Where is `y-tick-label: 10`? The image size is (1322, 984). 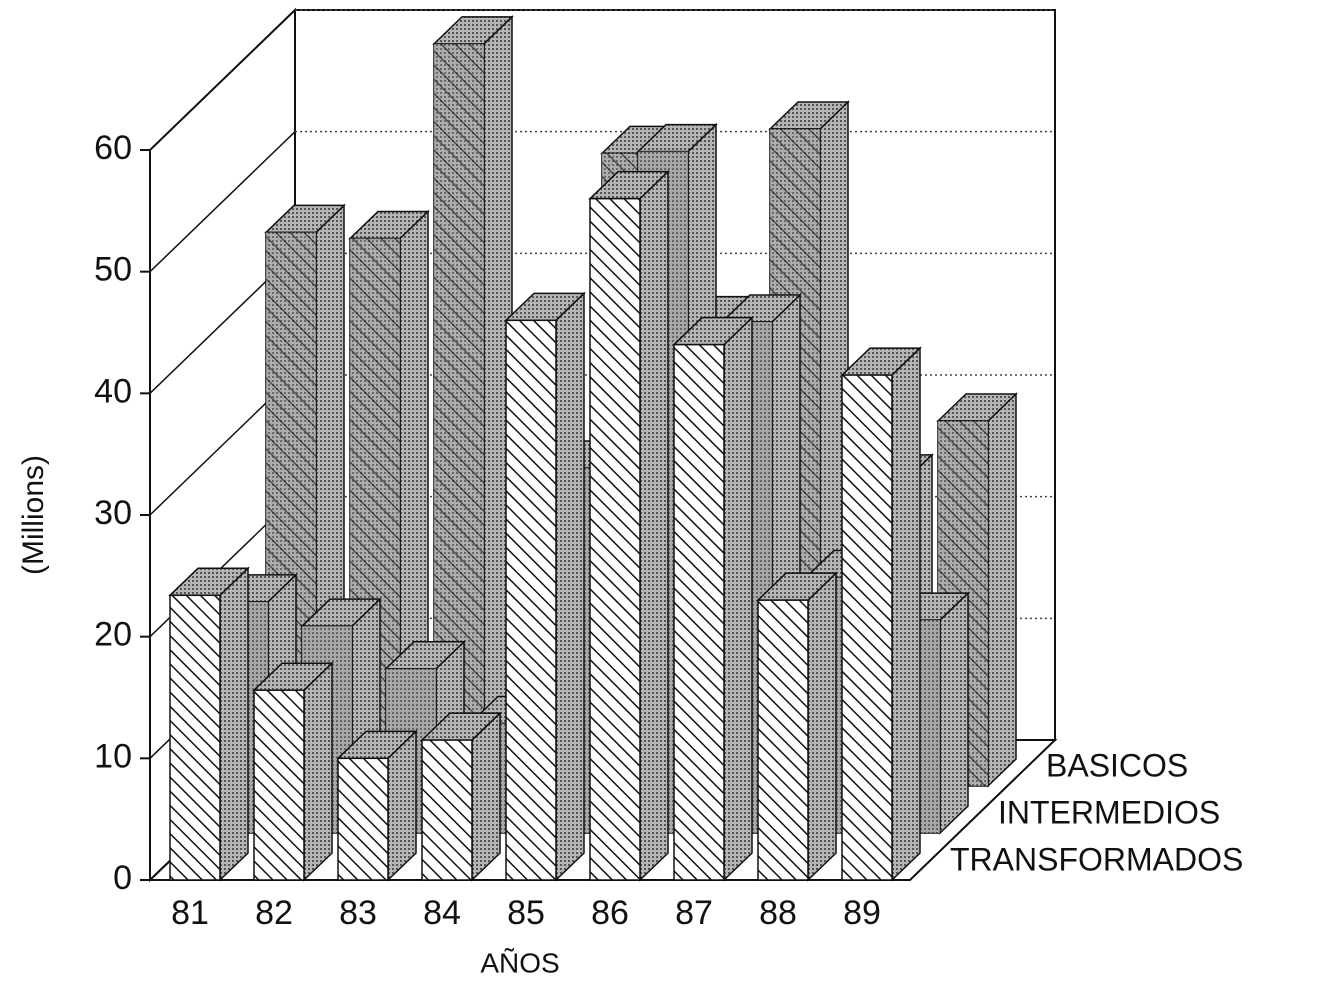
y-tick-label: 10 is located at coordinates (113, 756).